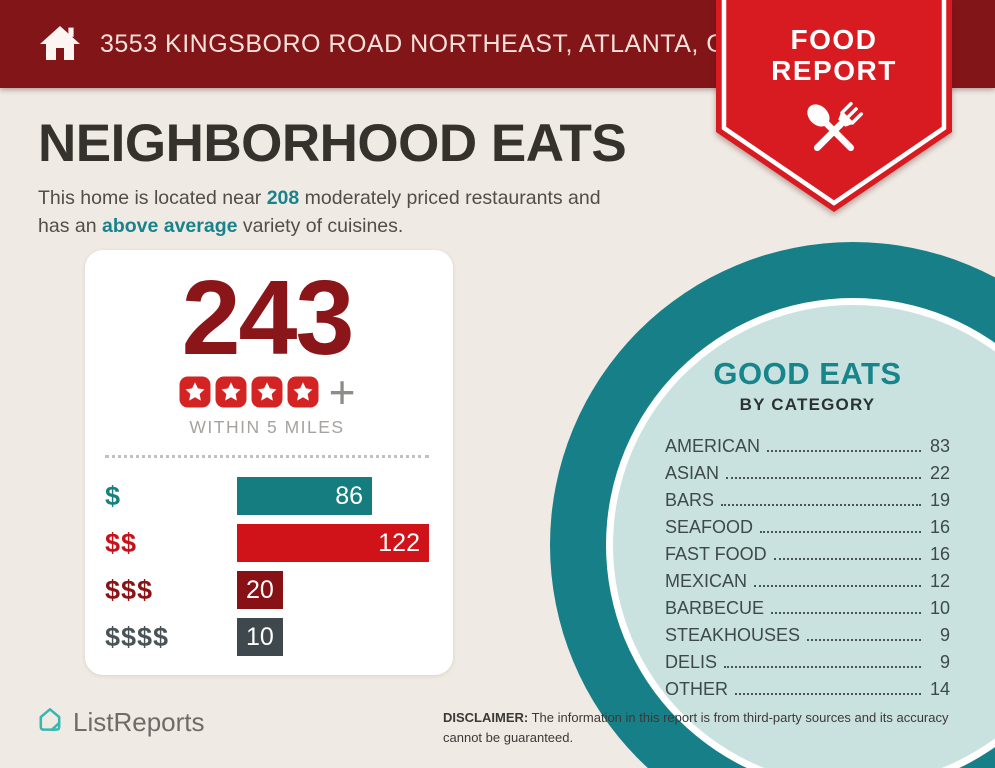  I want to click on variety-highlight: above average, so click(169, 225).